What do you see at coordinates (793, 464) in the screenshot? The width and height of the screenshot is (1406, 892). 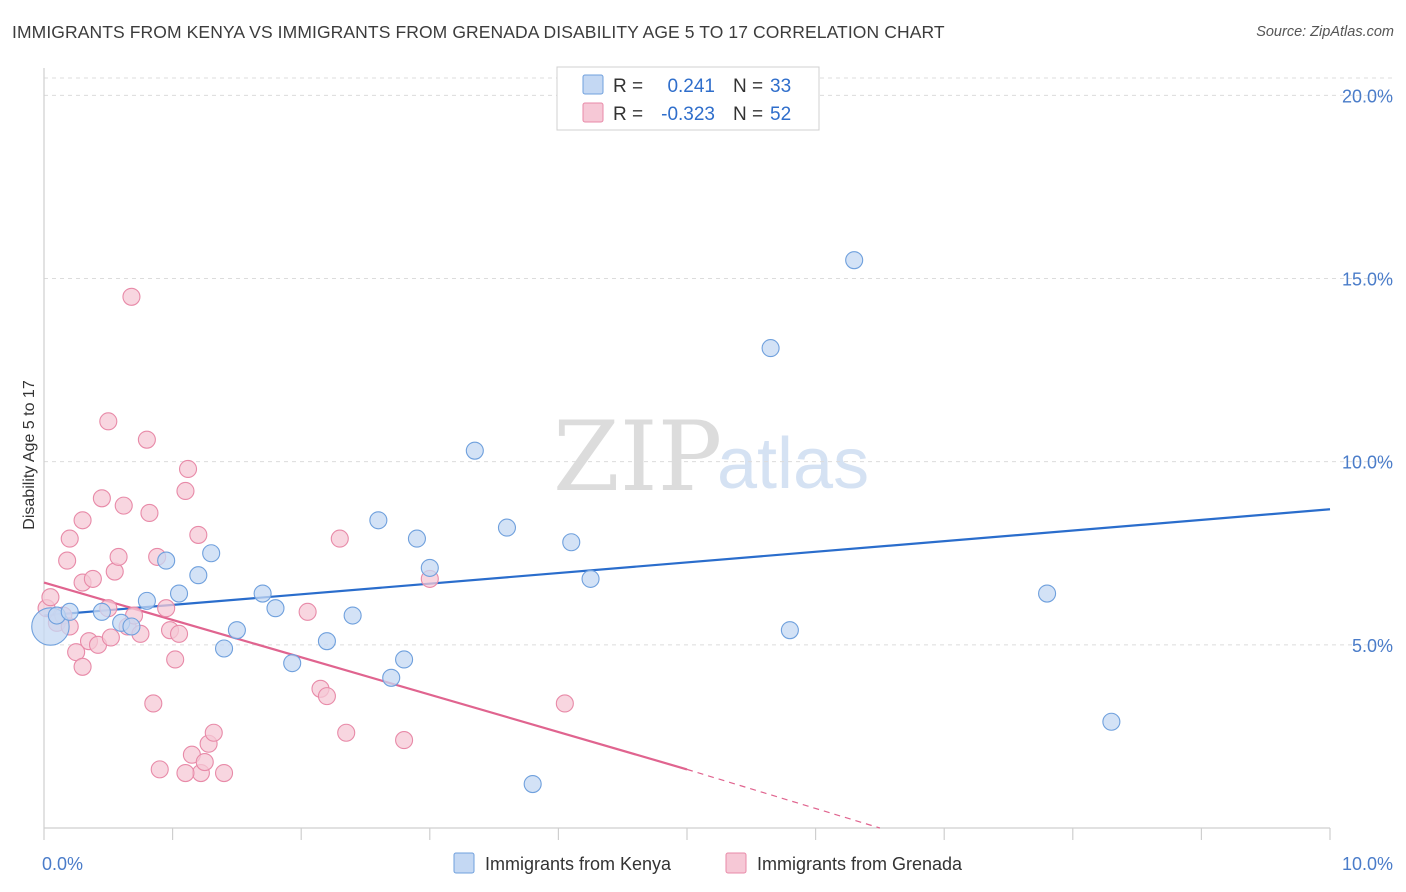 I see `watermark-atlas: atlas` at bounding box center [793, 464].